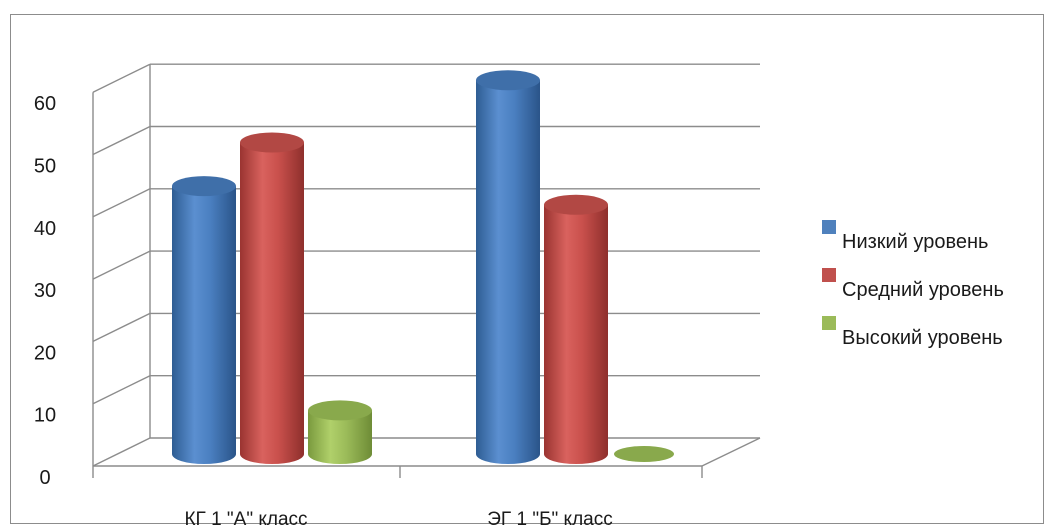 This screenshot has width=1052, height=531. I want to click on x-axis-categories: КГ 1 "А" класс ЭГ 1 "Б" класс, so click(398, 519).